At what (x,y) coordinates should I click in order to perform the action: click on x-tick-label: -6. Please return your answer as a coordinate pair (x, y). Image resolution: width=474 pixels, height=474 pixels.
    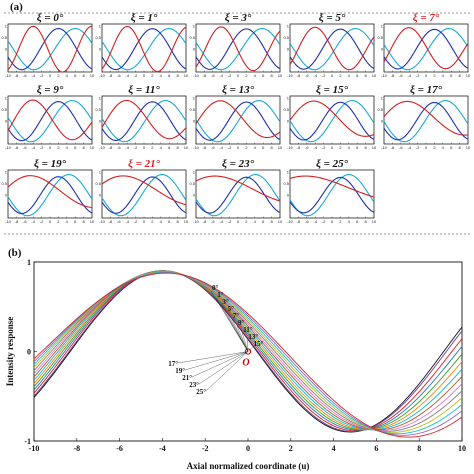
    Looking at the image, I should click on (119, 448).